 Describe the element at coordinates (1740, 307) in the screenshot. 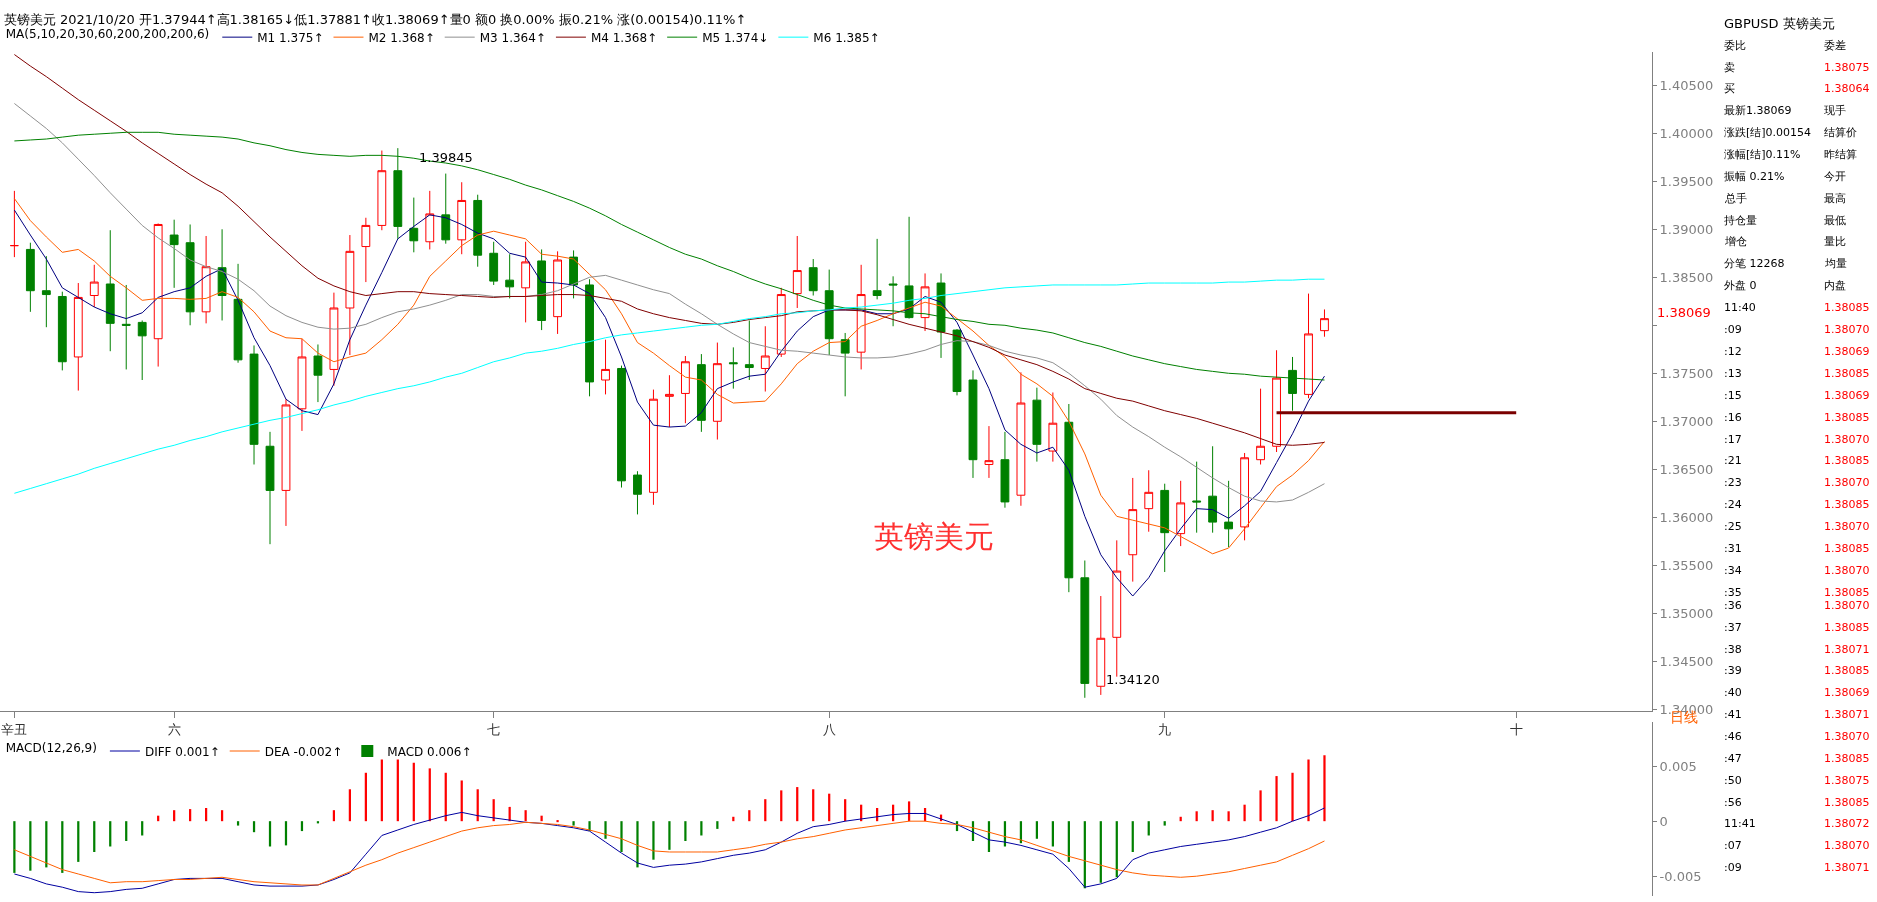

I see `text: 11:40` at that location.